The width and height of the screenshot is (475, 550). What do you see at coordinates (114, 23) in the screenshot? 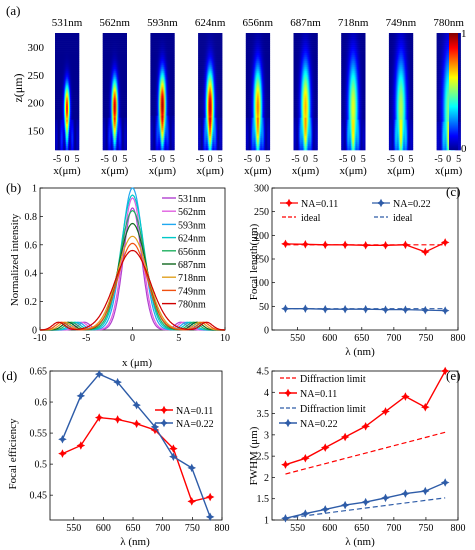
I see `wavelength-title: 562nm` at bounding box center [114, 23].